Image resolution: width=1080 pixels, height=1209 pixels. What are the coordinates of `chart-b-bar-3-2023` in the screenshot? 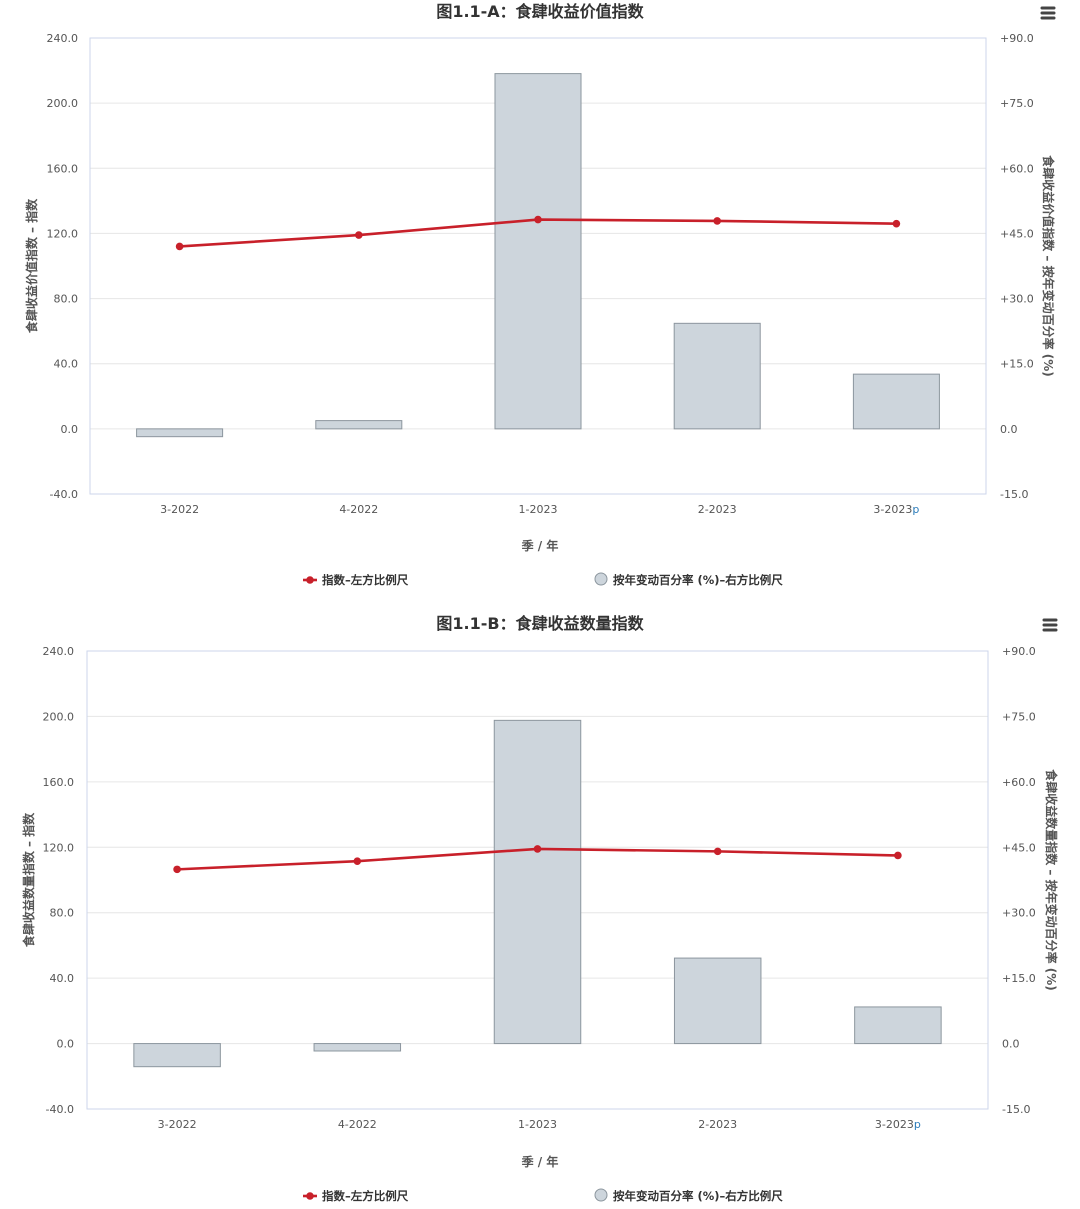 It's located at (898, 1025).